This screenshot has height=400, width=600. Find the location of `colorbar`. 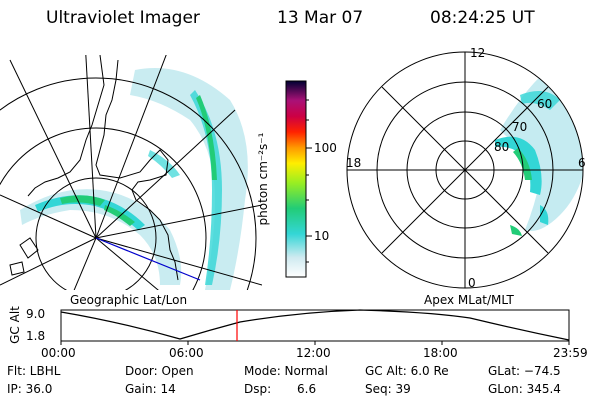

colorbar is located at coordinates (298, 179).